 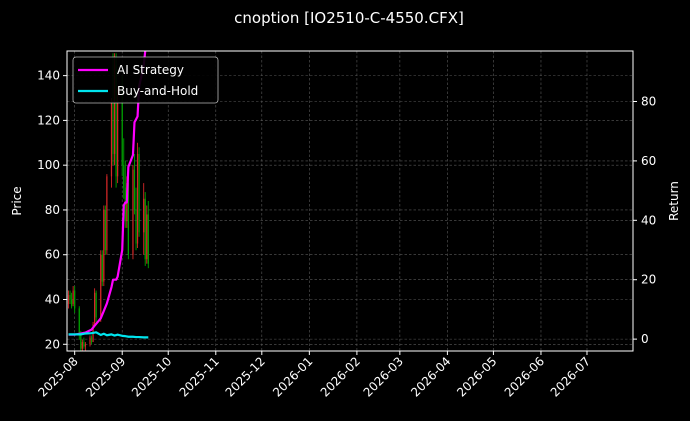 What do you see at coordinates (349, 18) in the screenshot?
I see `chart-title: cnoption [IO2510-C-4550.CFX]` at bounding box center [349, 18].